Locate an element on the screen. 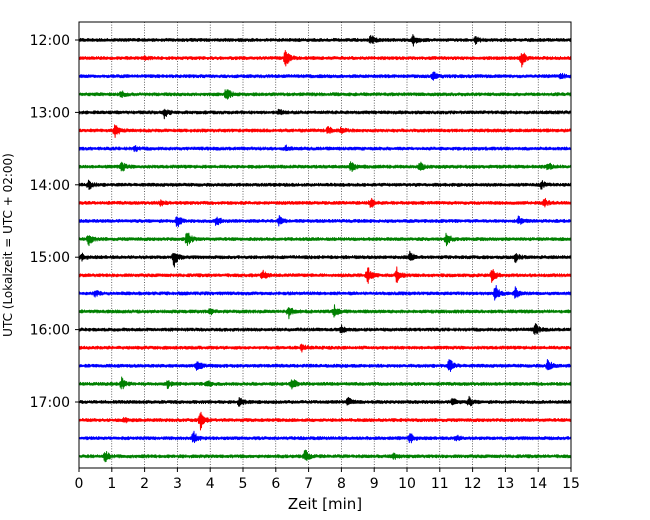 The width and height of the screenshot is (650, 520). x-tick-label: 7 is located at coordinates (308, 484).